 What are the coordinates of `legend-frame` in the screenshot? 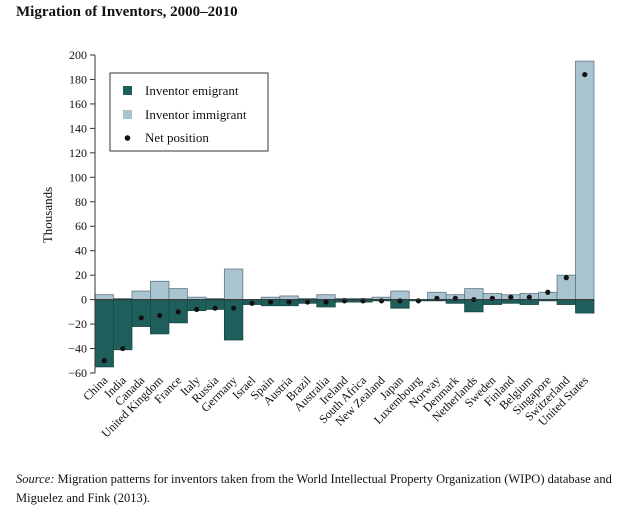 It's located at (189, 112).